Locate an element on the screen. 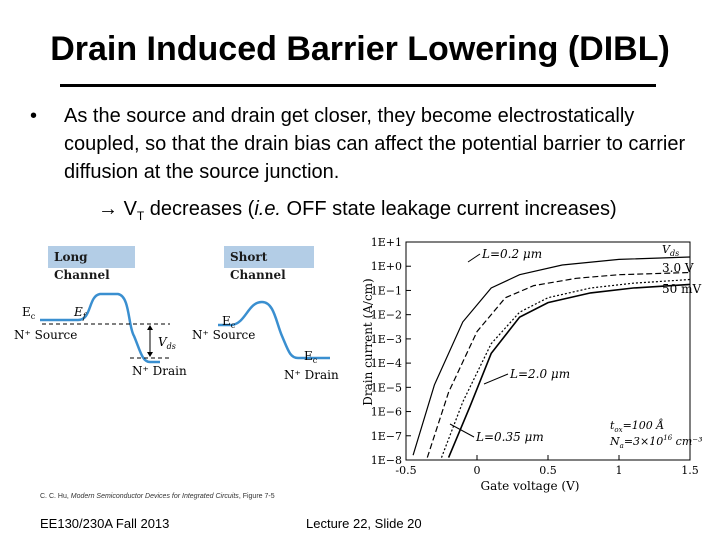 The image size is (720, 540). annotation-na: Na=3×1016 cm⁻³ is located at coordinates (655, 442).